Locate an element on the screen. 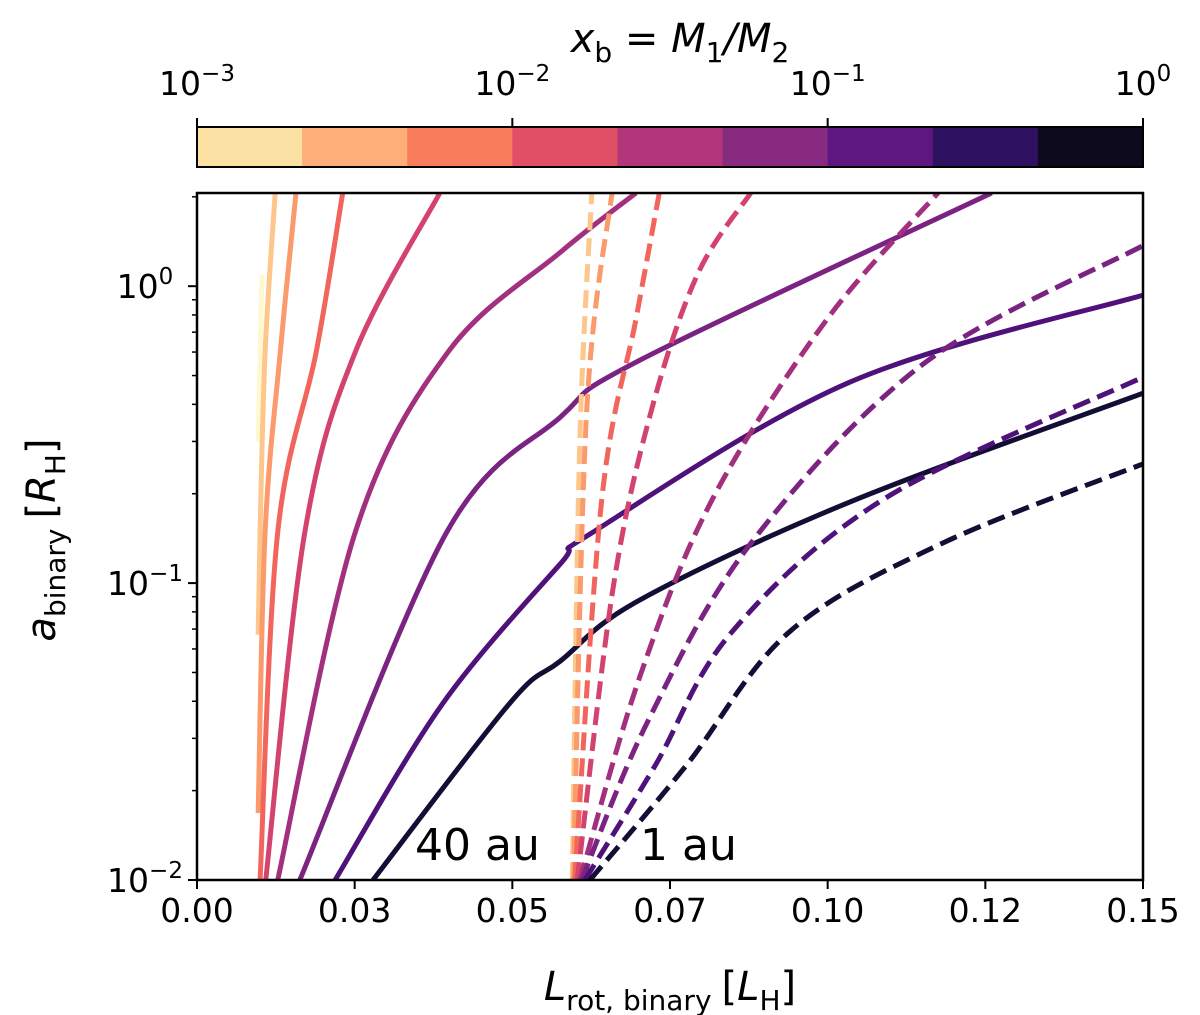 Image resolution: width=1200 pixels, height=1015 pixels. x-tick-label: 0.00 is located at coordinates (196, 910).